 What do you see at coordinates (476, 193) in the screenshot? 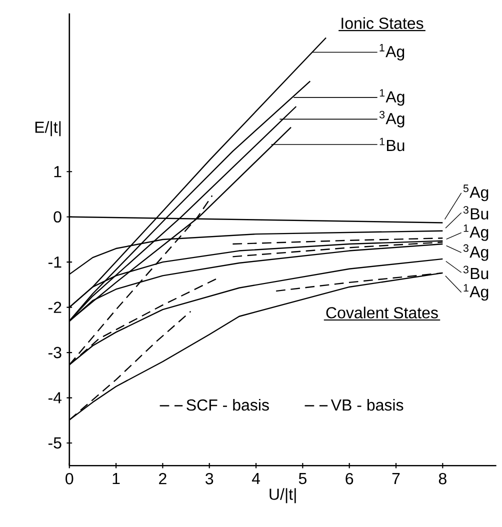
I see `annotation: $^{5}$Ag` at bounding box center [476, 193].